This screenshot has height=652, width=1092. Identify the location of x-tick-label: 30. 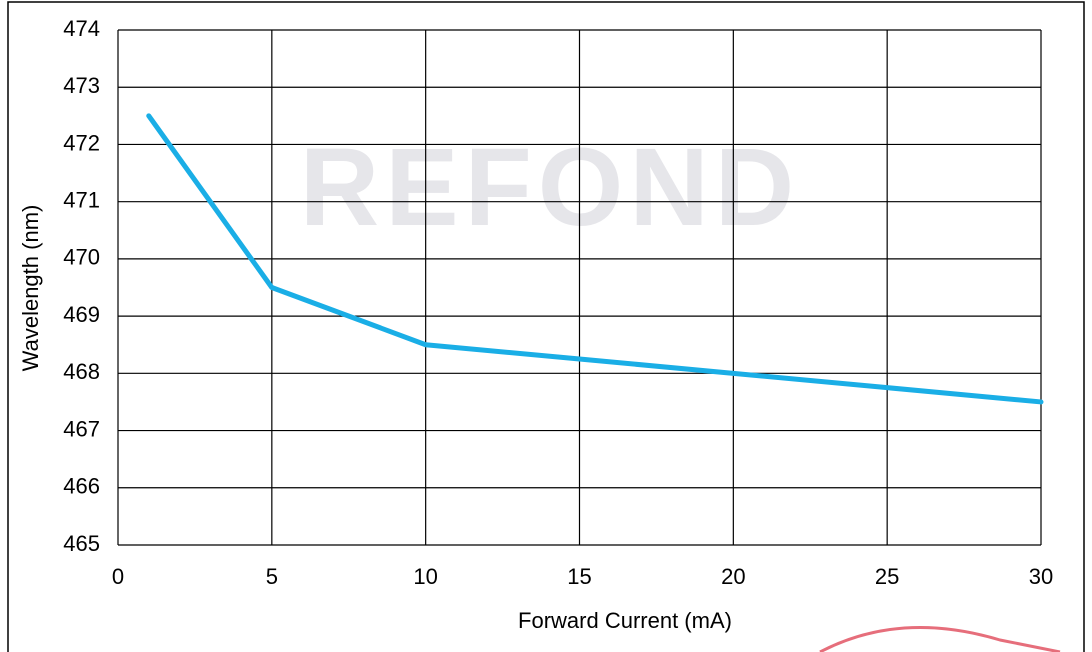
(1041, 576).